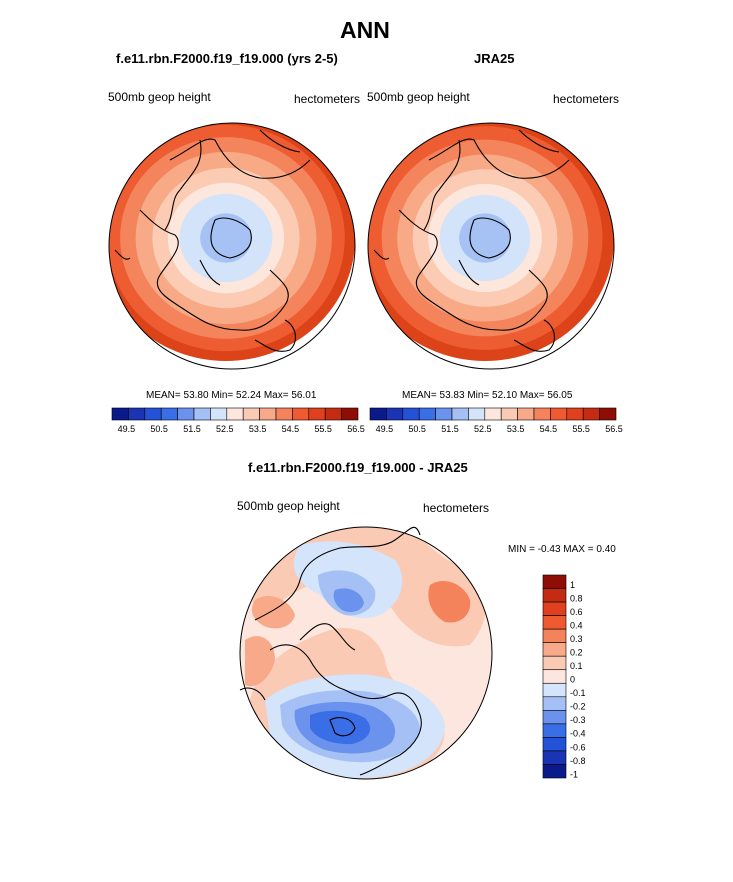 The height and width of the screenshot is (882, 733). What do you see at coordinates (358, 467) in the screenshot?
I see `panel-diff-title: f.e11.rbn.F2000.f19_f19.000 - JRA25` at bounding box center [358, 467].